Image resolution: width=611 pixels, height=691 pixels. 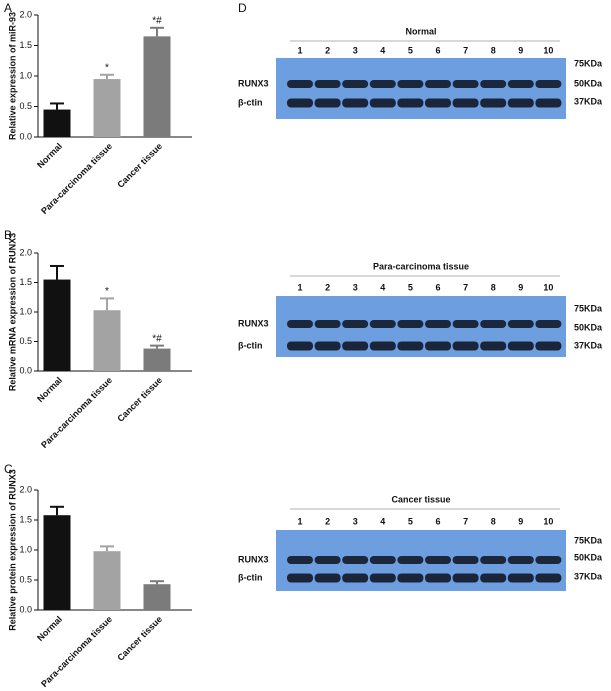 I want to click on y-tick-label: 0.5, so click(x=25, y=341).